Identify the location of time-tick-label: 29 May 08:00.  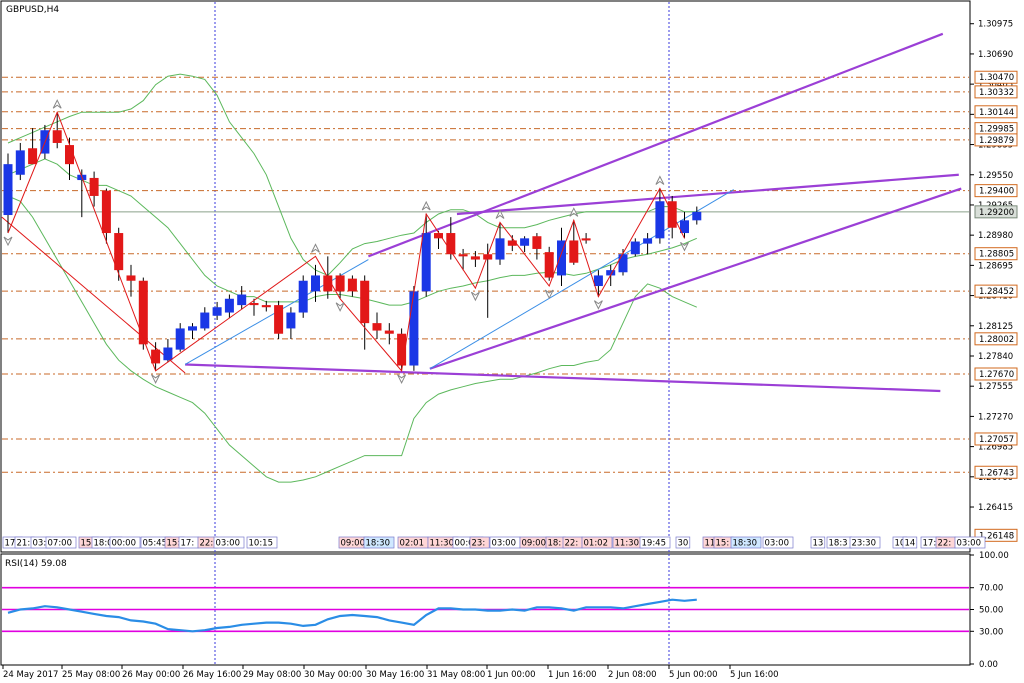
(272, 675).